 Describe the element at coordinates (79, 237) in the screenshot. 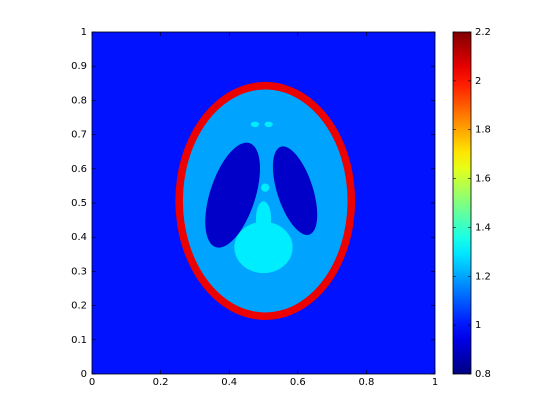

I see `y-tick-label: 0.4` at that location.